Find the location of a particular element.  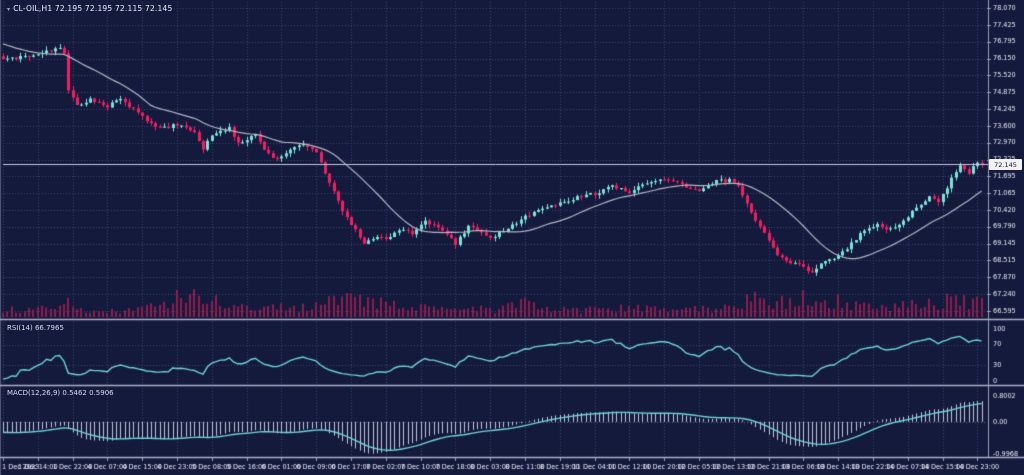

chart-menu-arrow-icon: ▾ is located at coordinates (9, 9).